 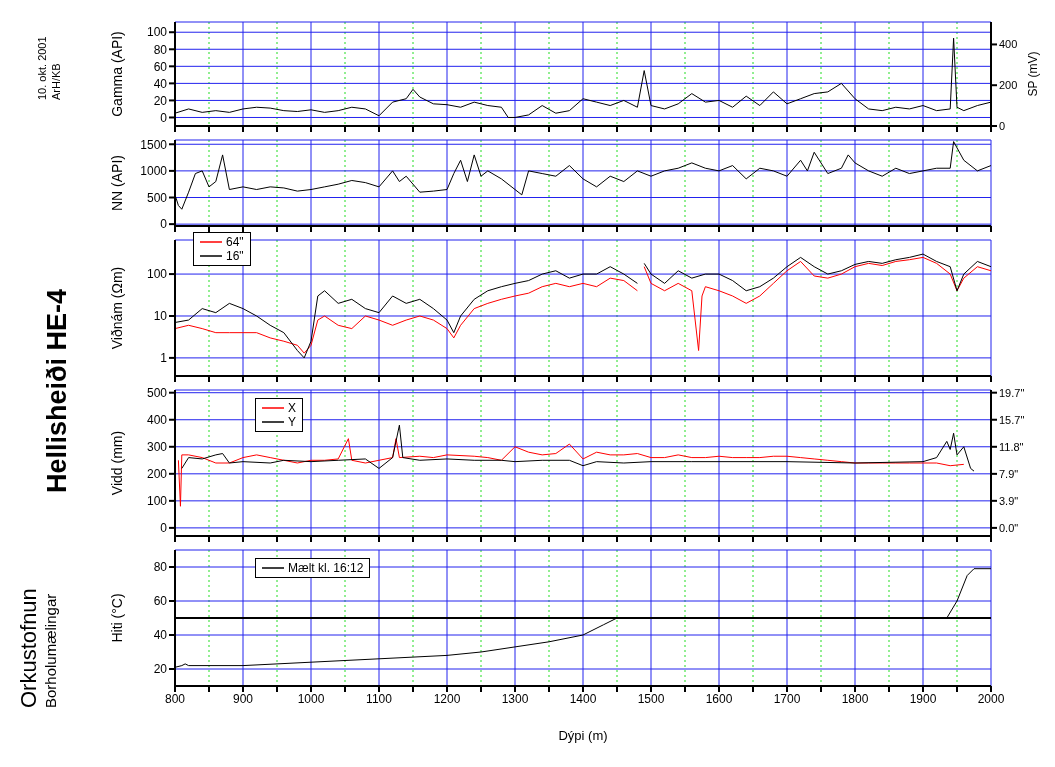 I want to click on x-tick-label: 800, so click(x=175, y=698).